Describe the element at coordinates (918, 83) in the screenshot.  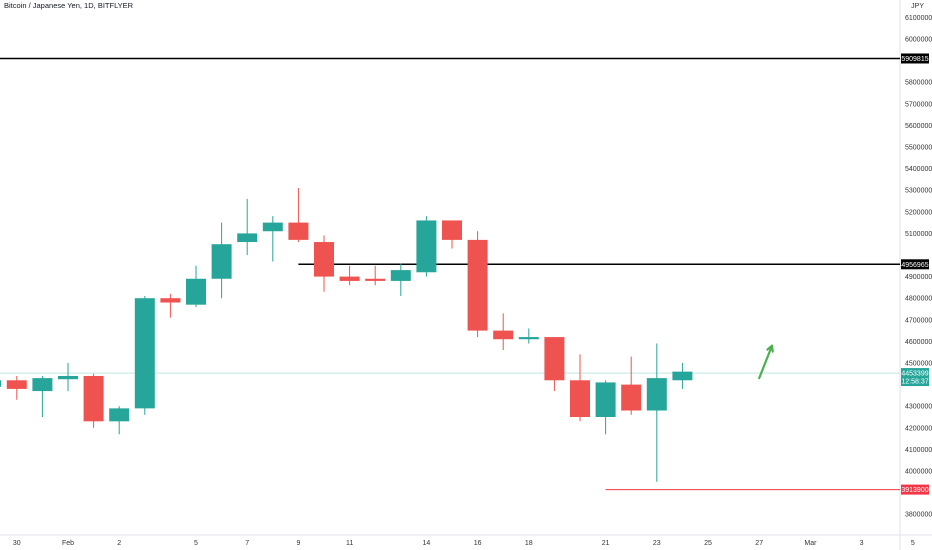
I see `price-tick-label: 5800000` at that location.